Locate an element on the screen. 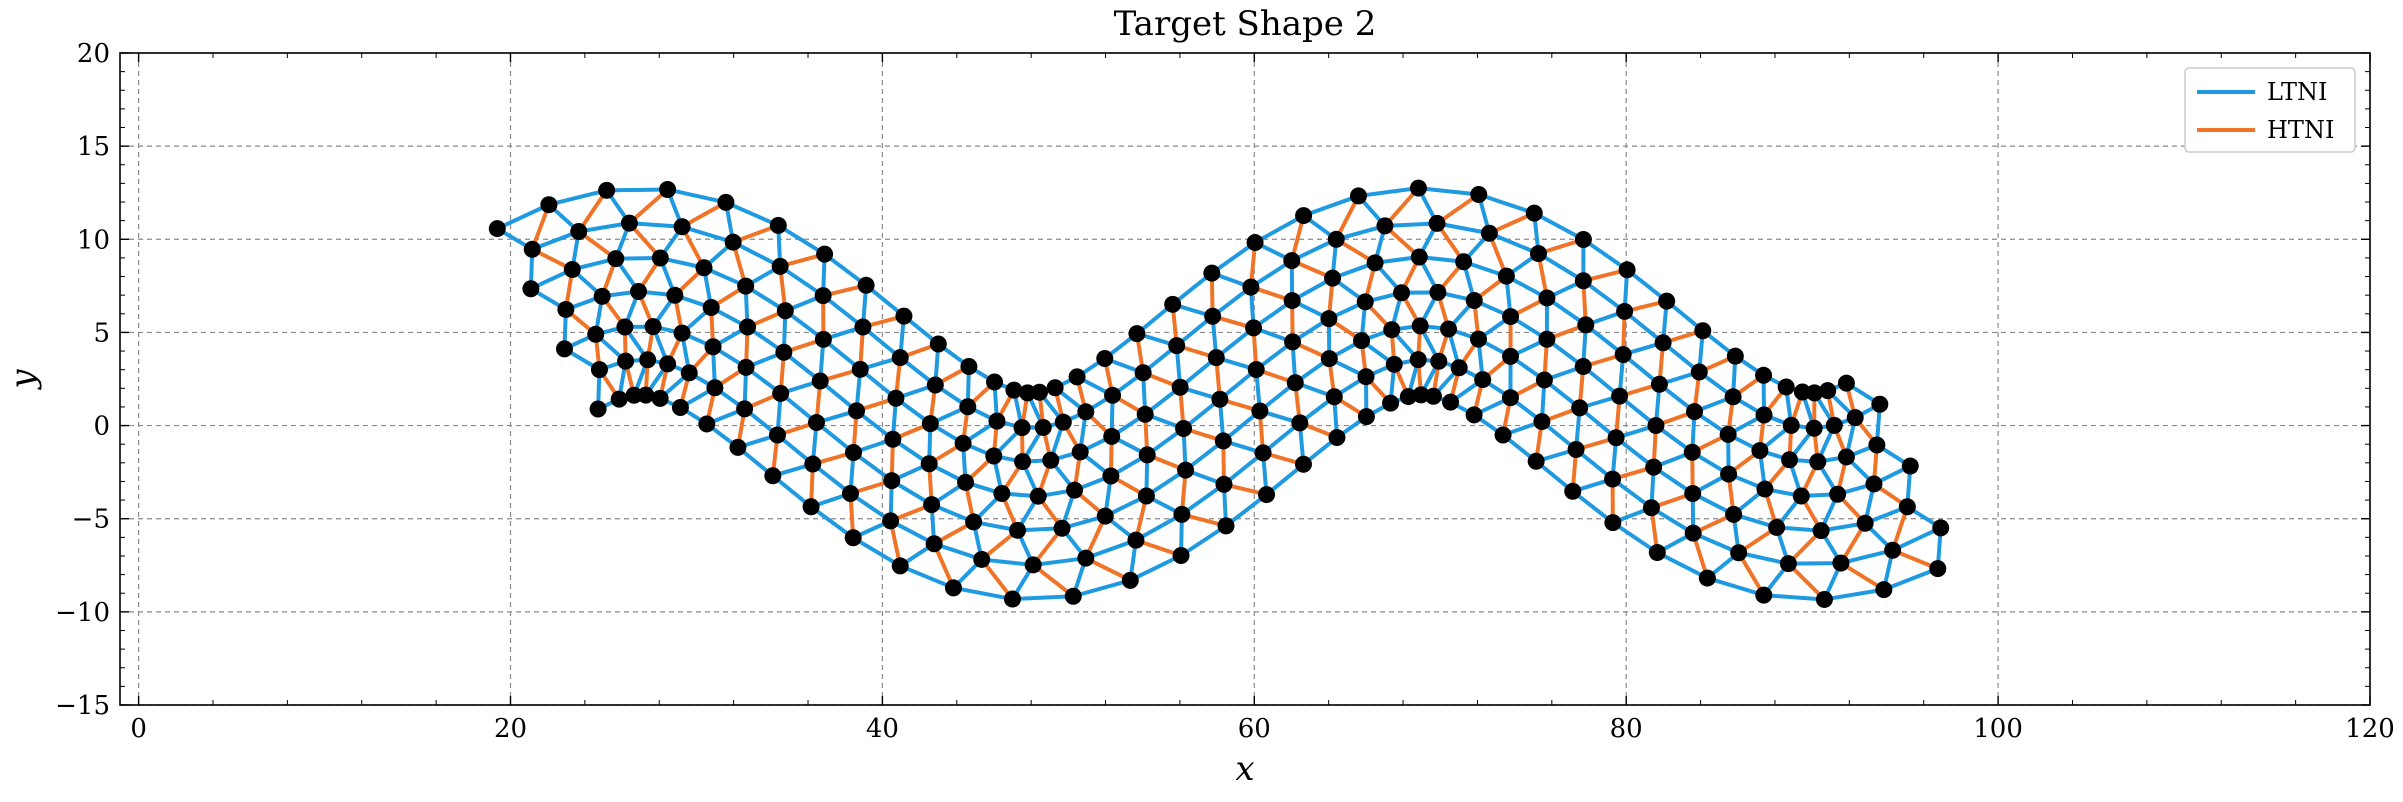 This screenshot has width=2403, height=802. x-tick-label-2: 40 is located at coordinates (882, 729).